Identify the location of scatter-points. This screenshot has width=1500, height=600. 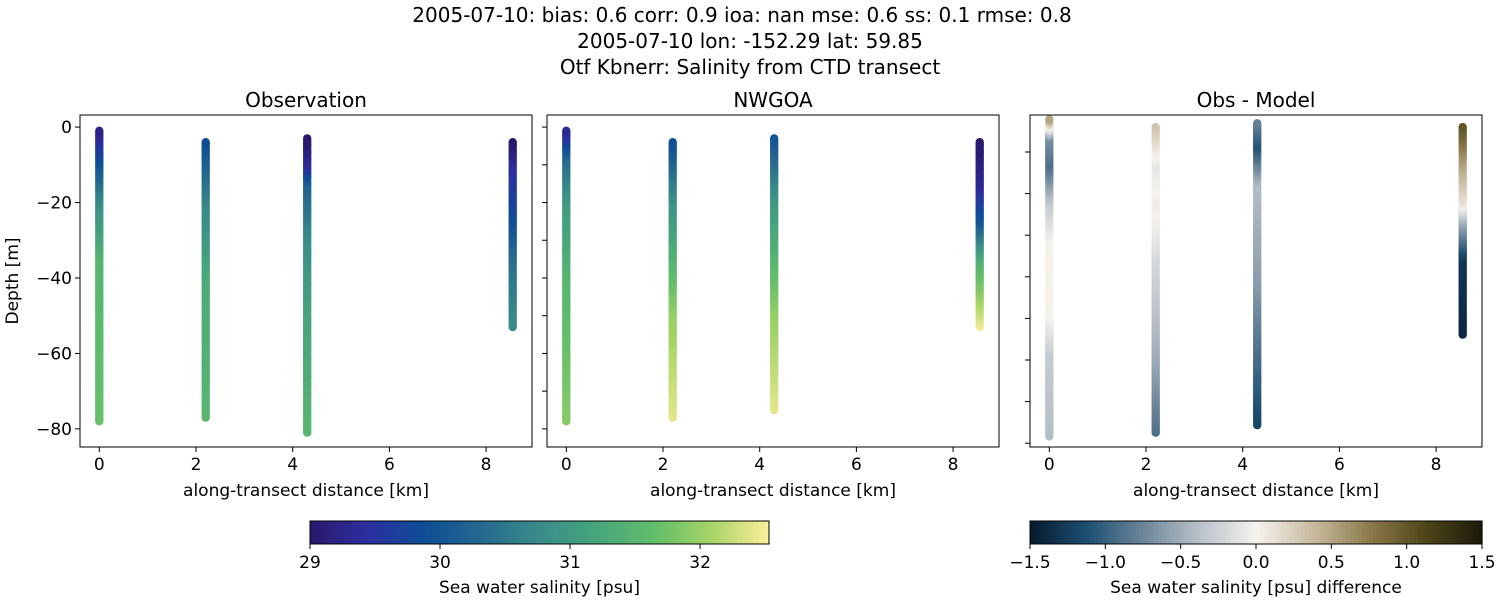
(773, 276).